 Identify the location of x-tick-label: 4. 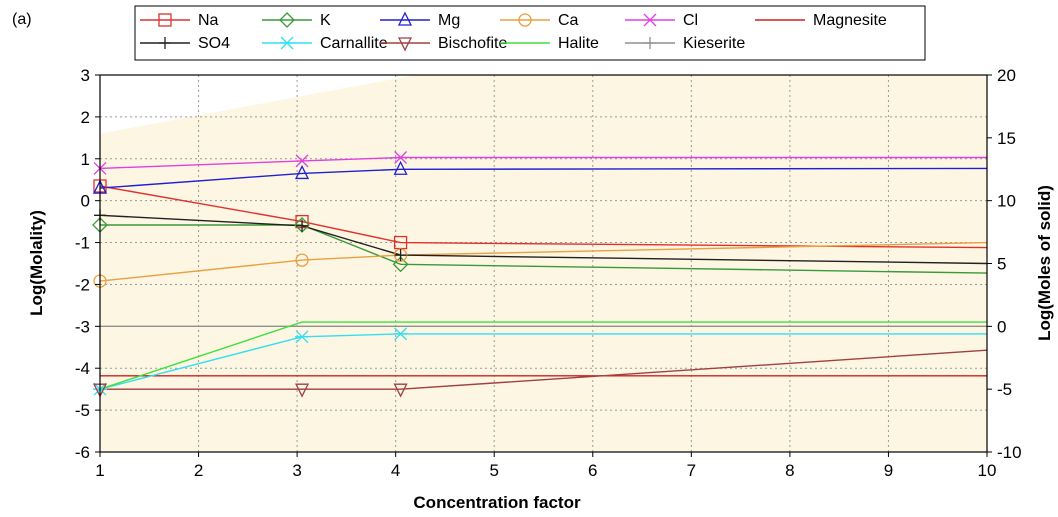
(395, 470).